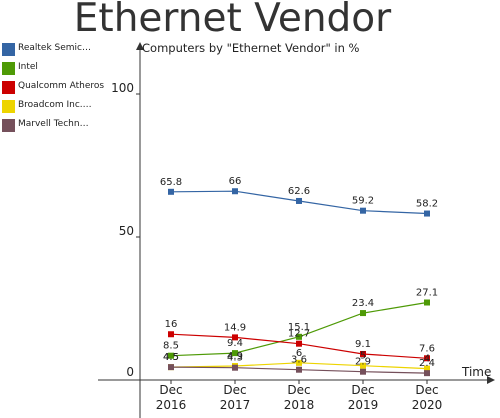  What do you see at coordinates (476, 372) in the screenshot?
I see `x-axis-label: Time` at bounding box center [476, 372].